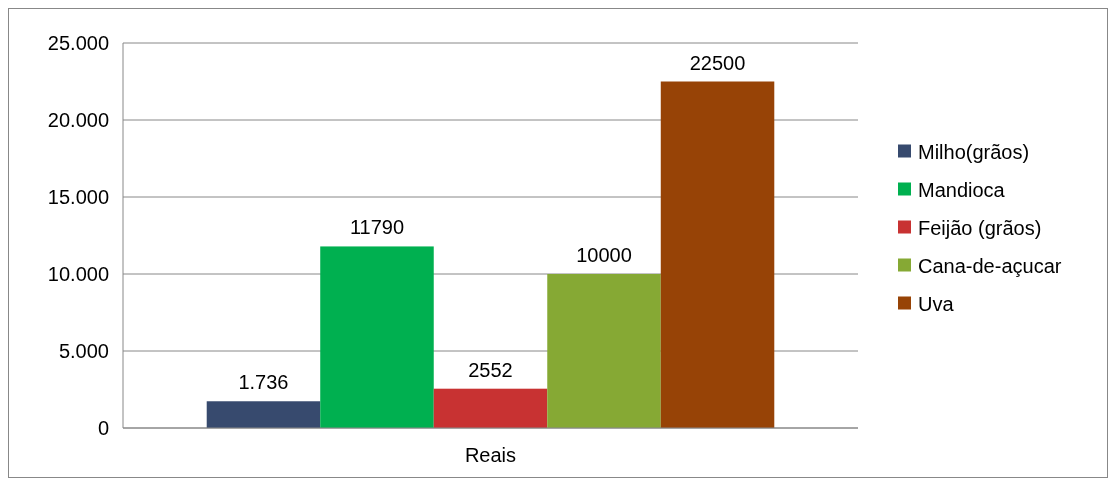 This screenshot has height=479, width=1114. What do you see at coordinates (974, 151) in the screenshot?
I see `legend-label: Milho(grãos)` at bounding box center [974, 151].